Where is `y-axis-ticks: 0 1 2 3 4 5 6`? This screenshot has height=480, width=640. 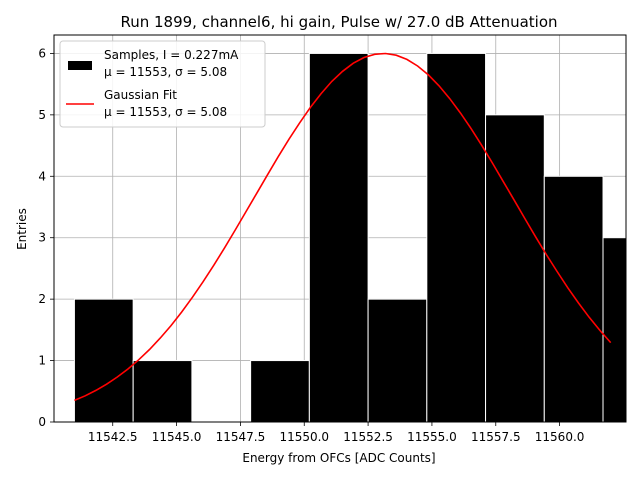
y-axis-ticks: 0 1 2 3 4 5 6 is located at coordinates (46, 237).